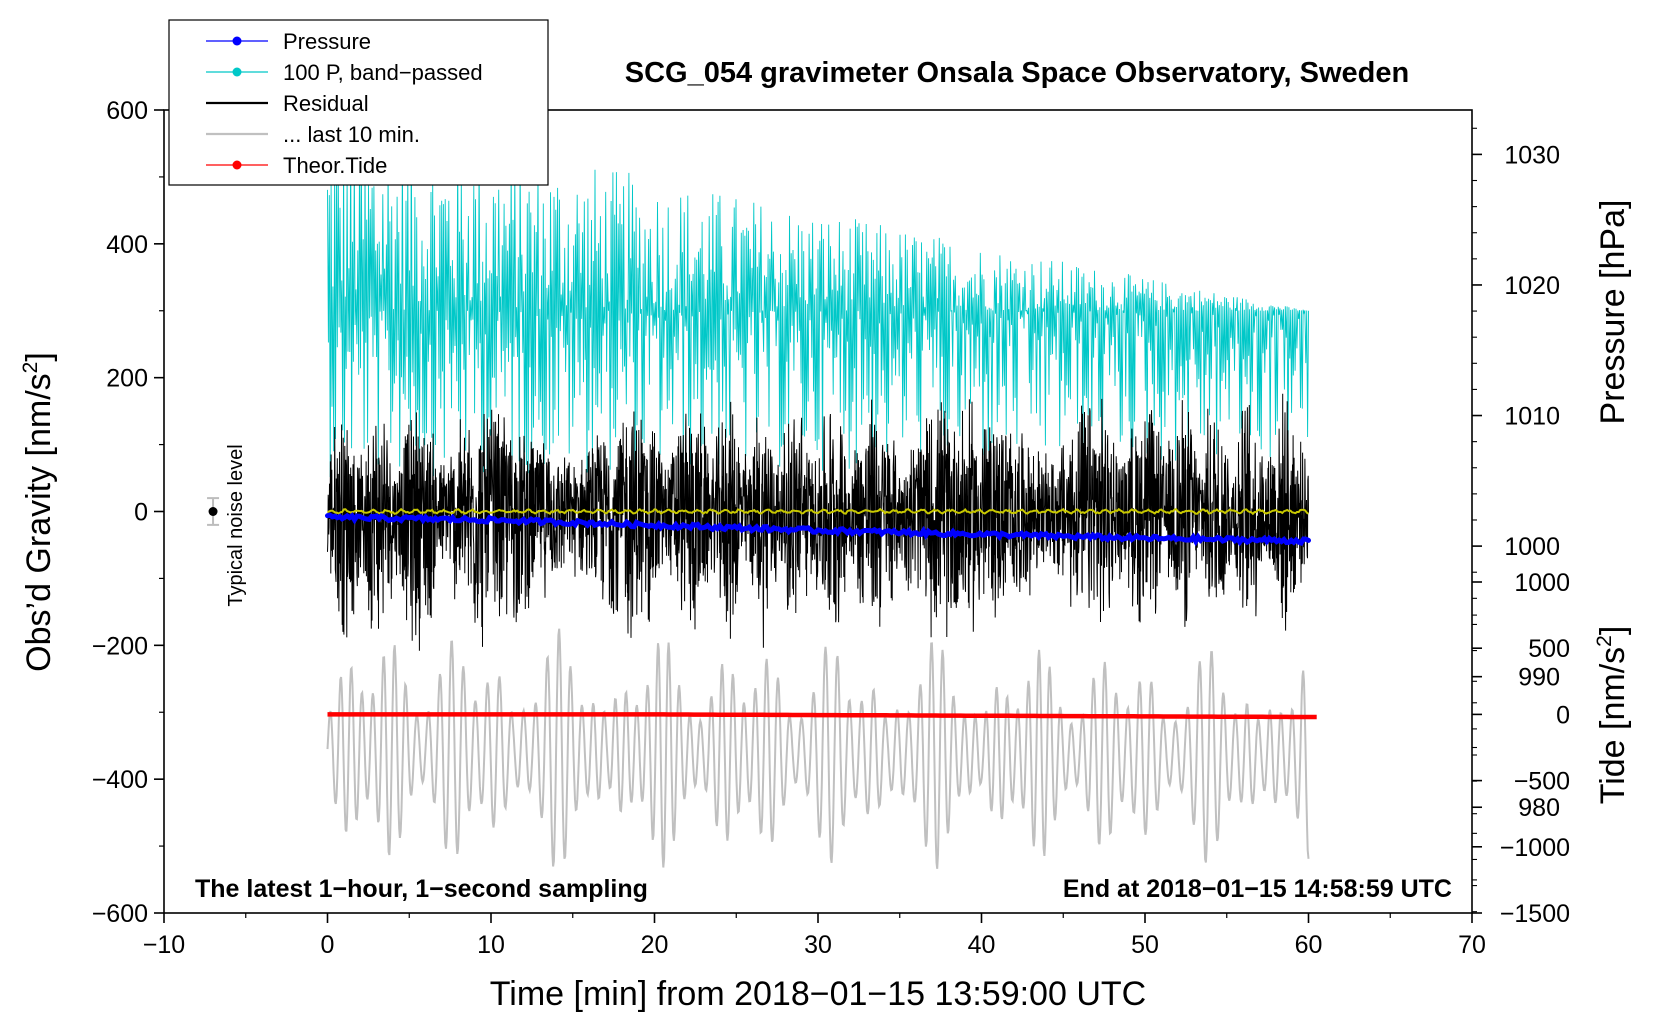  What do you see at coordinates (982, 945) in the screenshot?
I see `x-tick-label: 40` at bounding box center [982, 945].